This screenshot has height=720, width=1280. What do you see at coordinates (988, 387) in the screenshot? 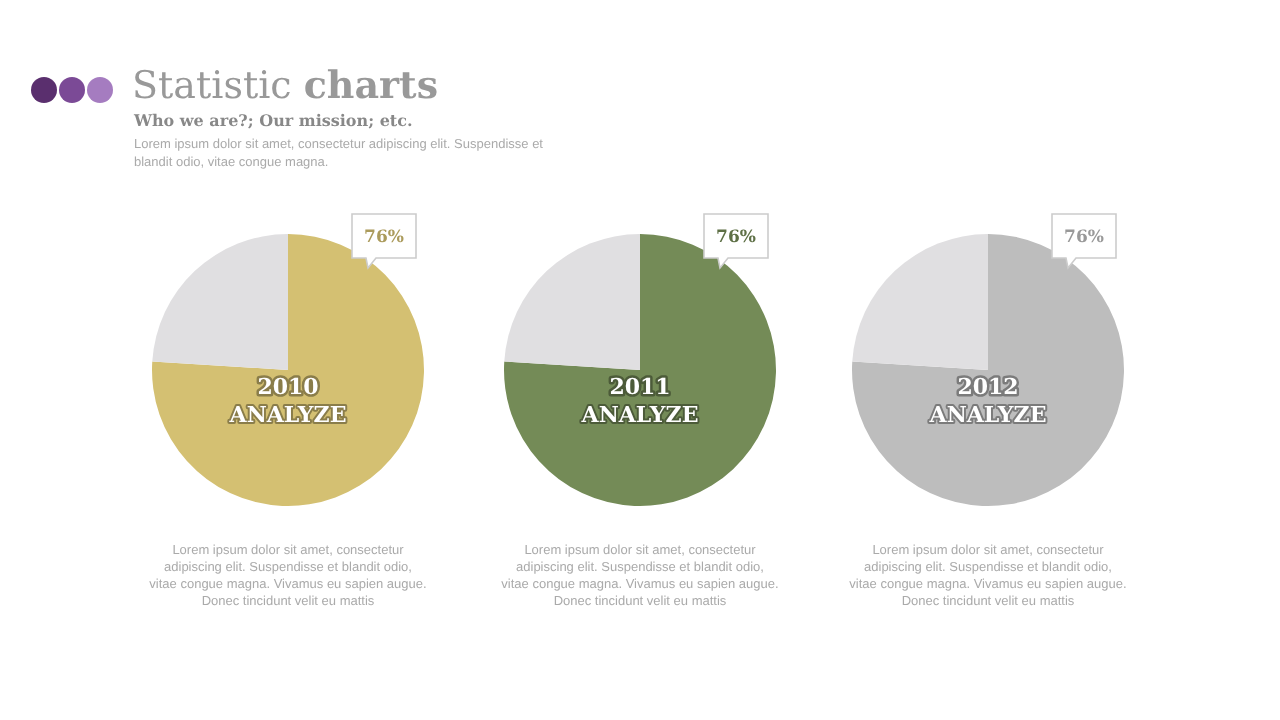
I see `text: 2012` at bounding box center [988, 387].